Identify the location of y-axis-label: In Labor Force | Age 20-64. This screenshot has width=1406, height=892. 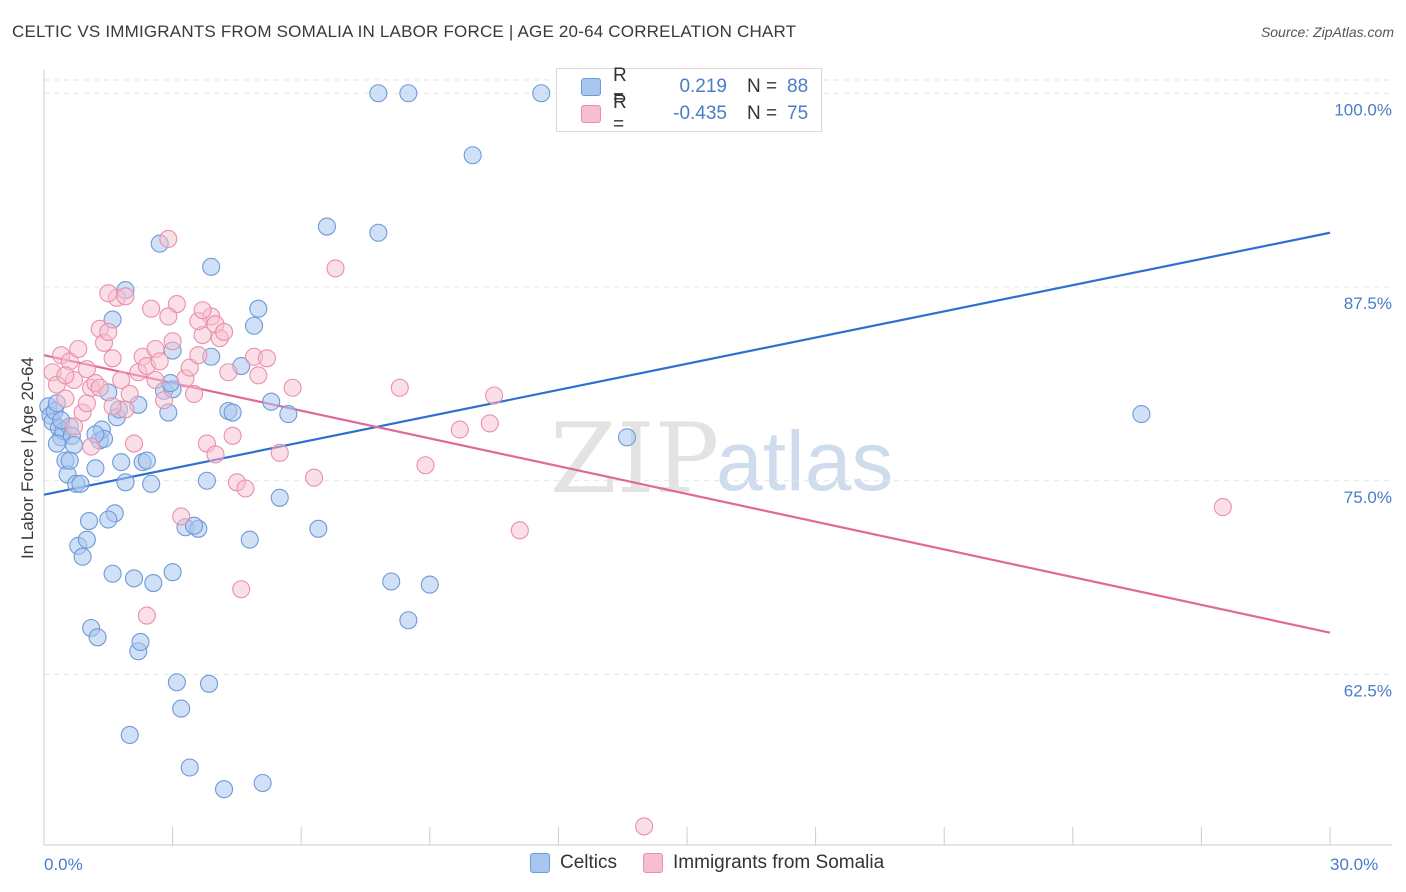
(27, 458).